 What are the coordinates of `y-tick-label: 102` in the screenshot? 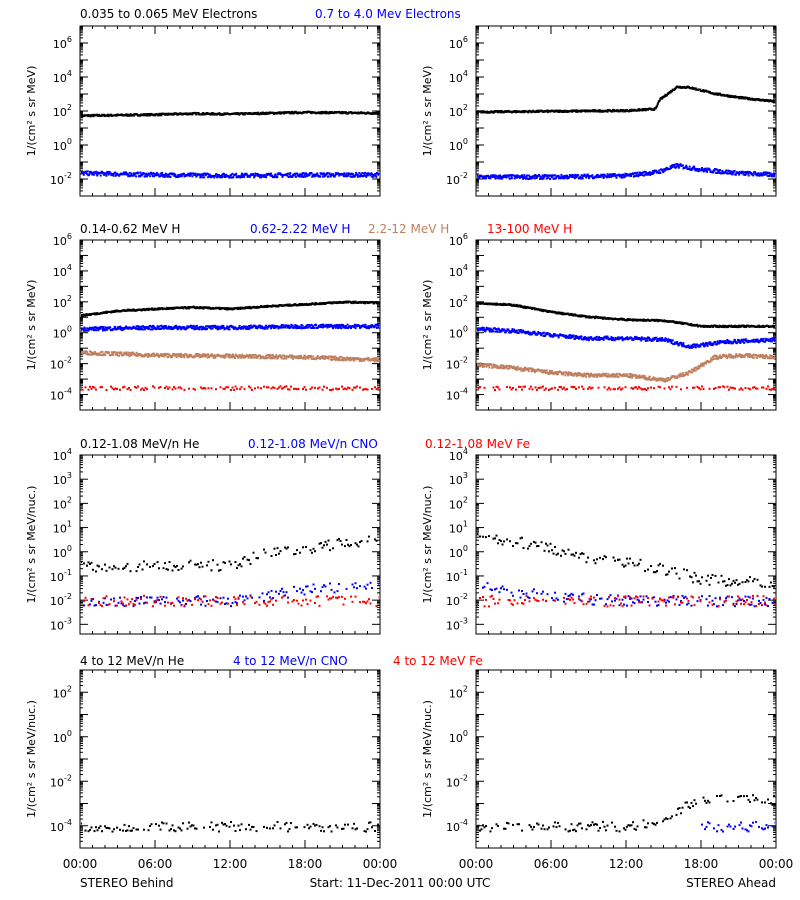 It's located at (458, 302).